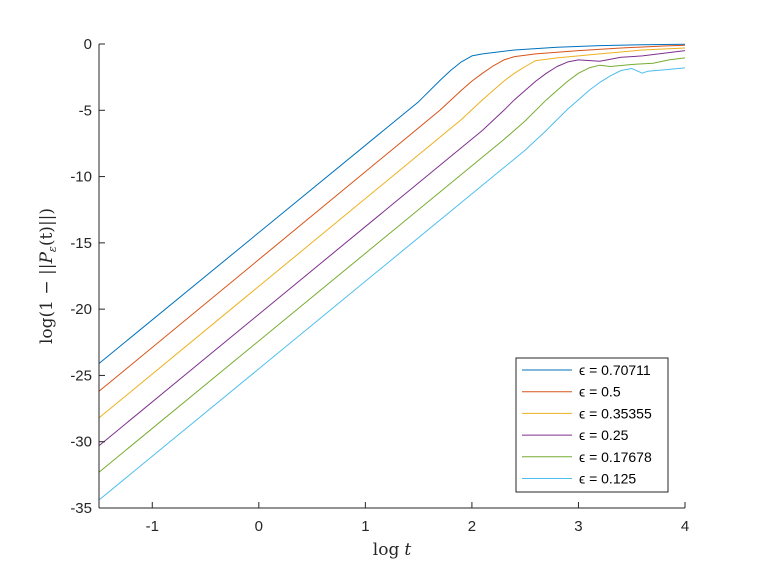 The image size is (758, 569). Describe the element at coordinates (81, 177) in the screenshot. I see `y-tick-label: -10` at that location.